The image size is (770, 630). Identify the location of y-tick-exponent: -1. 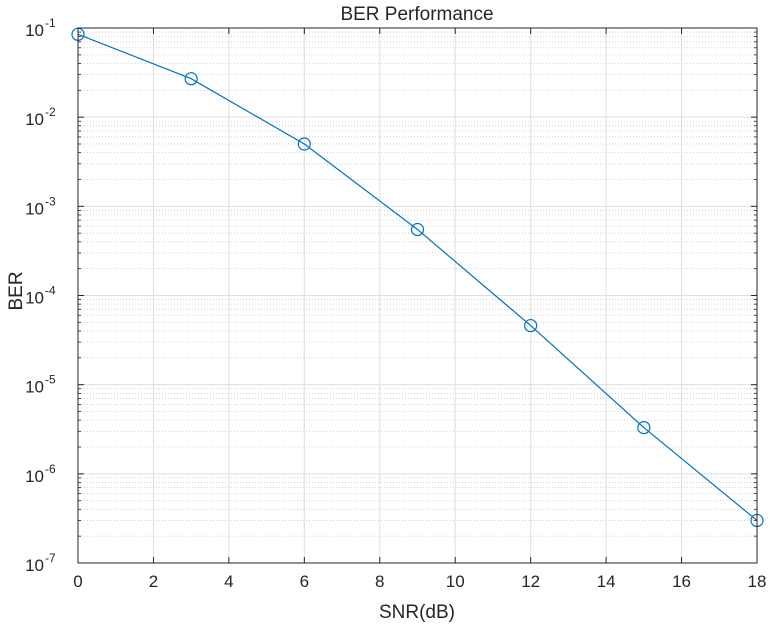
(50, 23).